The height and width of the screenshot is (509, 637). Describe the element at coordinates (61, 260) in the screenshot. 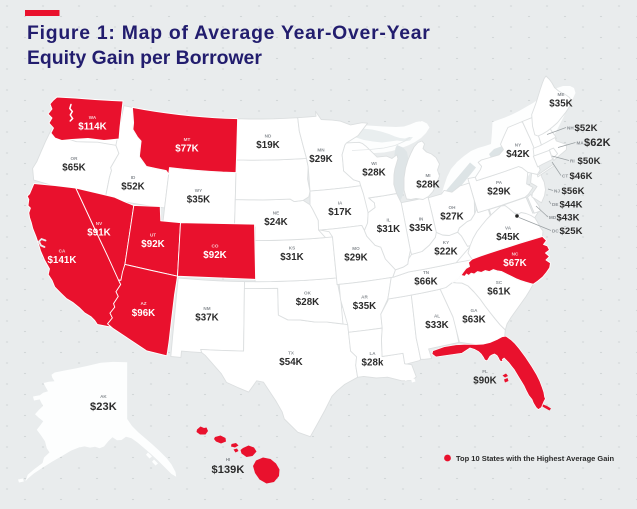

I see `svg-text: $141K` at that location.